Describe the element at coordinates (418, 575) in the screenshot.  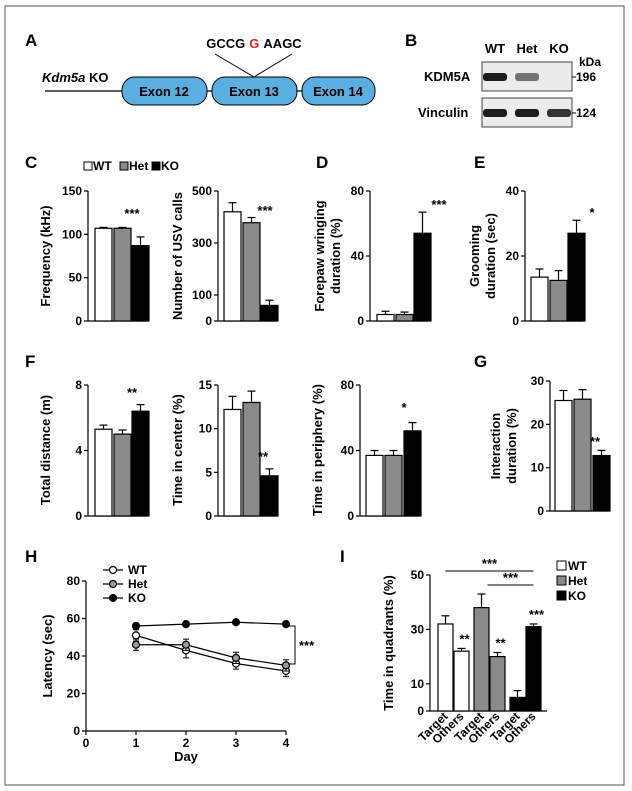
I see `y-tick-label: 50` at that location.